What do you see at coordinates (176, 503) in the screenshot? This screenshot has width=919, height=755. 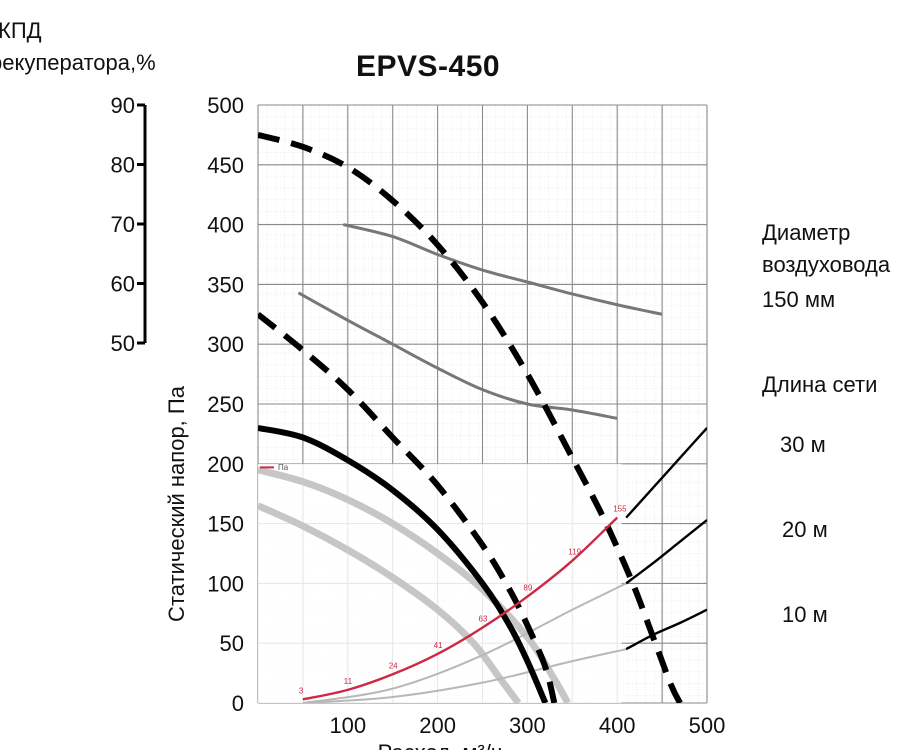 I see `y-axis-label: Статический напор, Па` at bounding box center [176, 503].